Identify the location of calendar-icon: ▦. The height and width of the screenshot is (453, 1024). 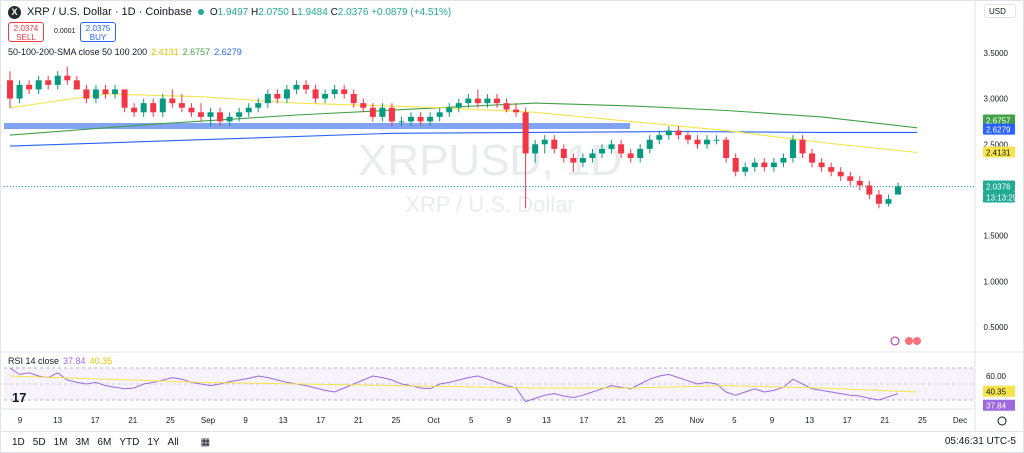
(205, 442).